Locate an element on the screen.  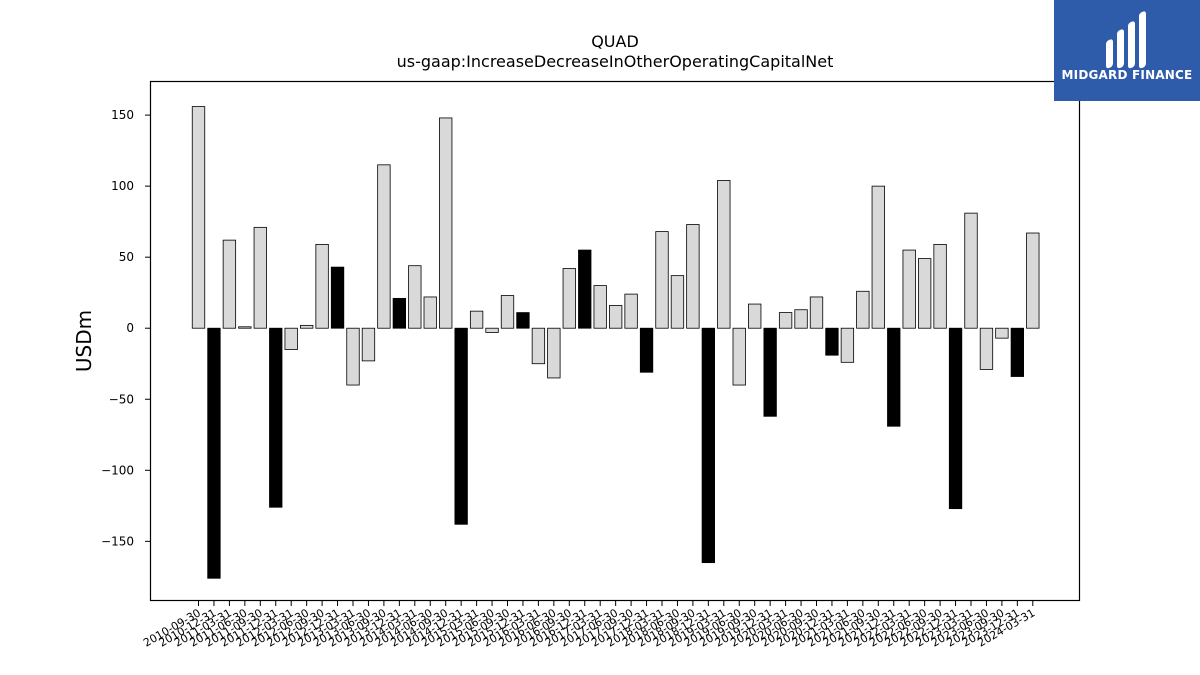
y-axis: 150 100 50 0 −50 −100 −150 is located at coordinates (125, 328).